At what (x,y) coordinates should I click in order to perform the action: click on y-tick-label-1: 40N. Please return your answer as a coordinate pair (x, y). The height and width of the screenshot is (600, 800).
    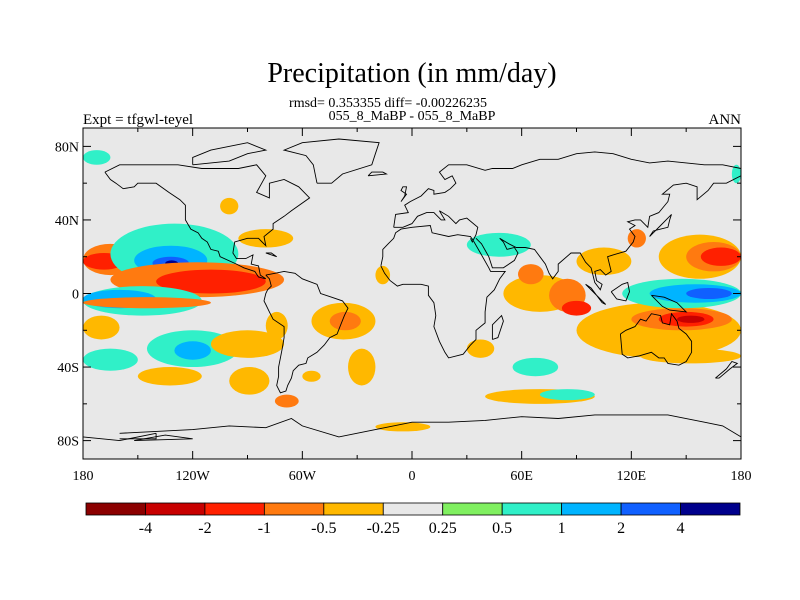
    Looking at the image, I should click on (67, 221).